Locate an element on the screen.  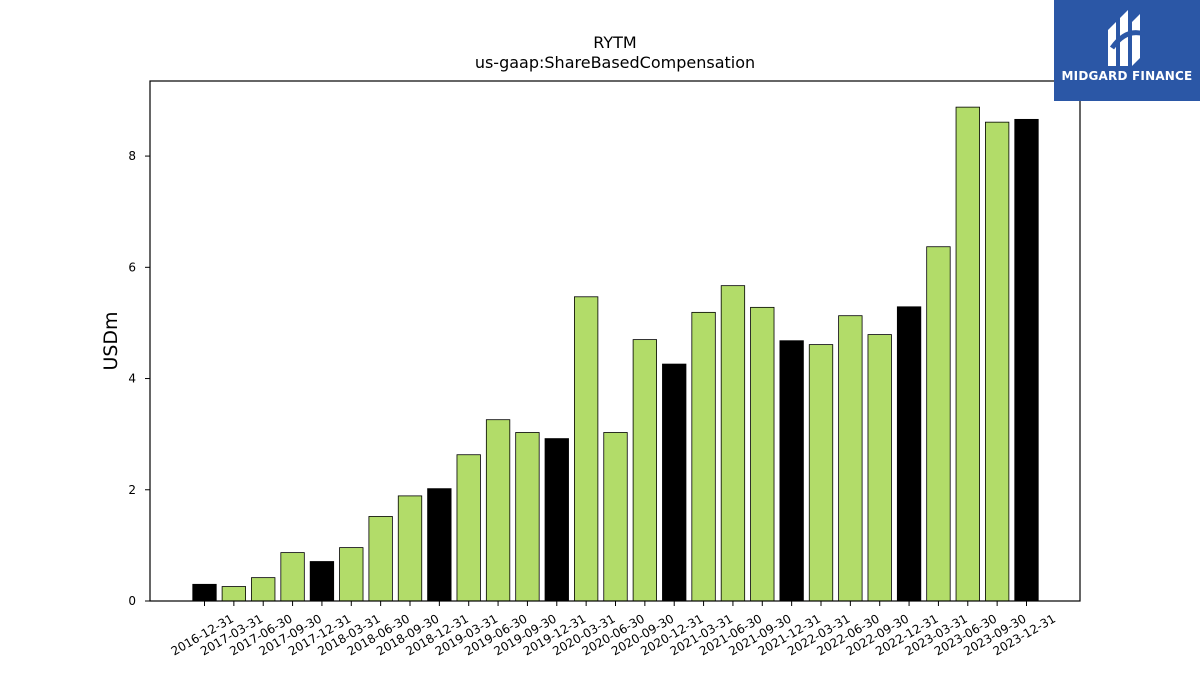
y-tick-label: 2 is located at coordinates (132, 490).